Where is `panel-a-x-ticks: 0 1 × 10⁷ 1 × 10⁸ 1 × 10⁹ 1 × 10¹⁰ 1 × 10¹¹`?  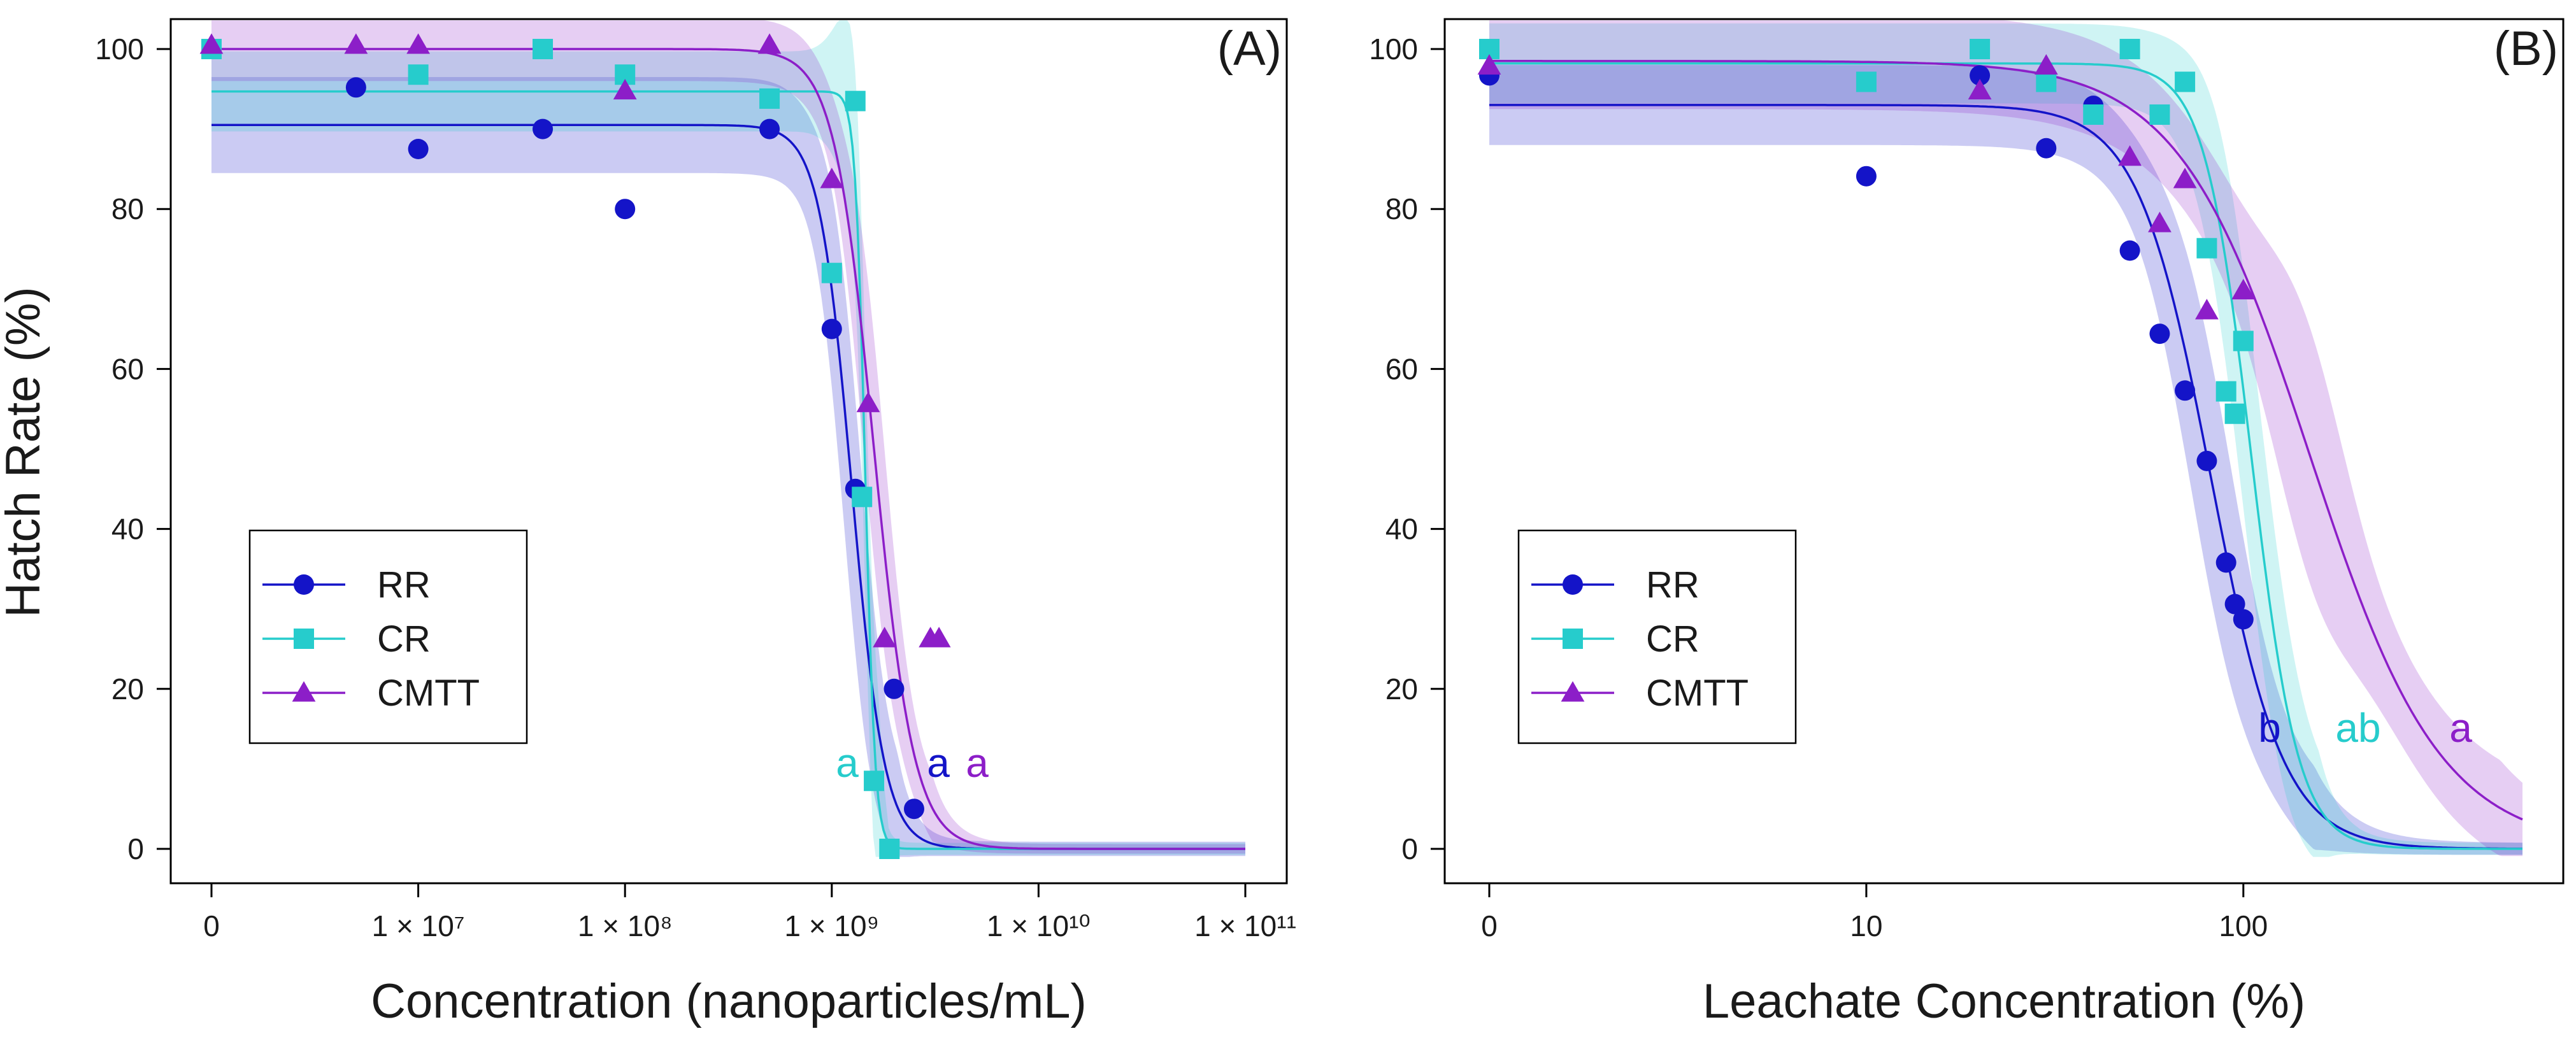
panel-a-x-ticks: 0 1 × 10⁷ 1 × 10⁸ 1 × 10⁹ 1 × 10¹⁰ 1 × 10¹¹ is located at coordinates (749, 912).